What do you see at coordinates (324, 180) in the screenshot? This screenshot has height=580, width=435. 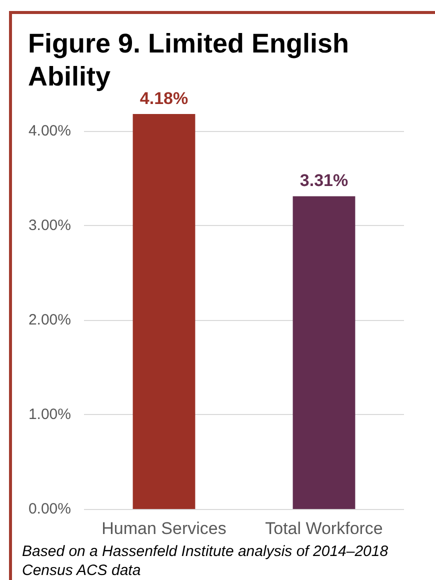 I see `data-label: 3.31%` at bounding box center [324, 180].